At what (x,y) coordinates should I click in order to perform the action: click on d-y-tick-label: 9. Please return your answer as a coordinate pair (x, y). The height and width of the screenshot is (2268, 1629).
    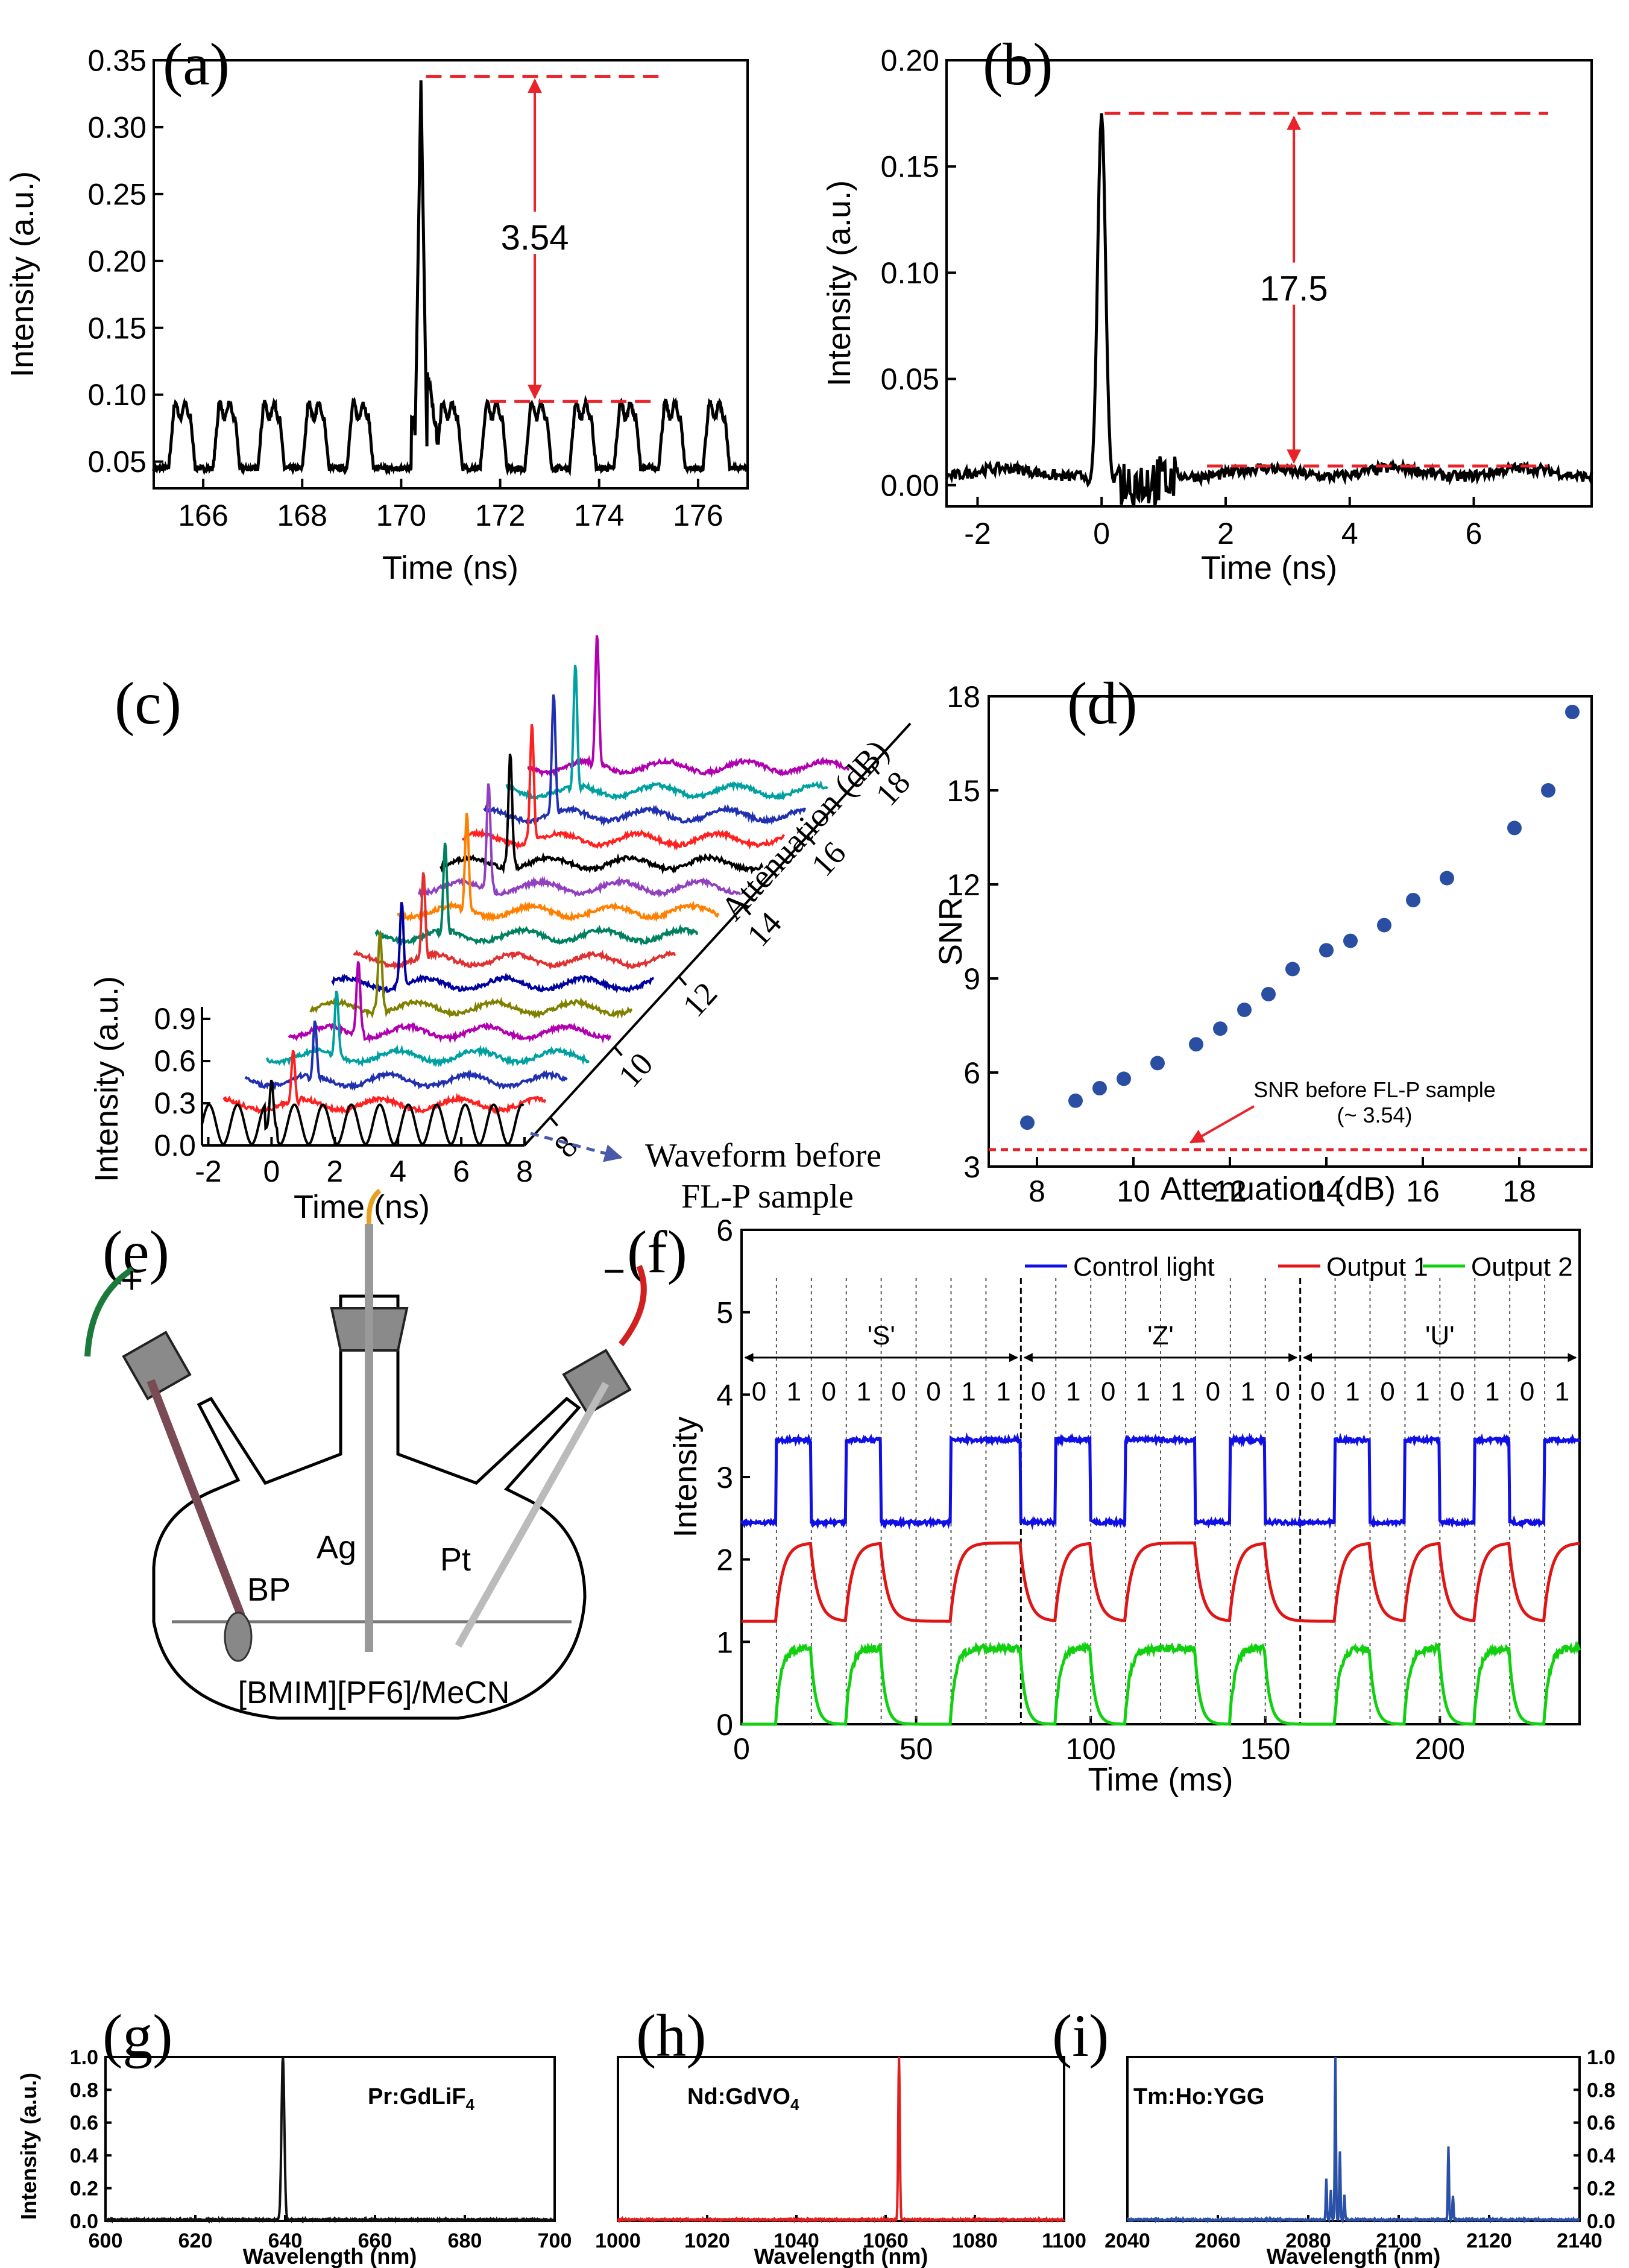
    Looking at the image, I should click on (971, 979).